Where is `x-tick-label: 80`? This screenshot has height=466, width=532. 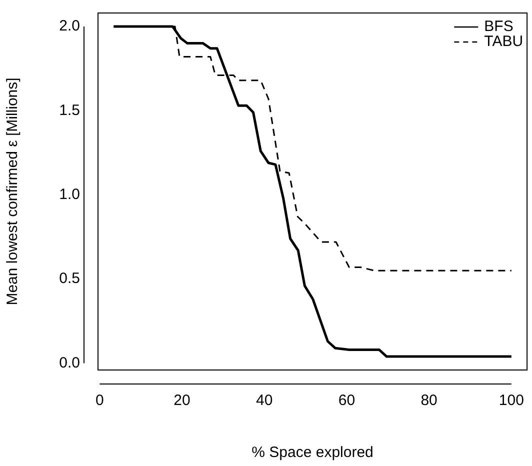
x-tick-label: 80 is located at coordinates (429, 401).